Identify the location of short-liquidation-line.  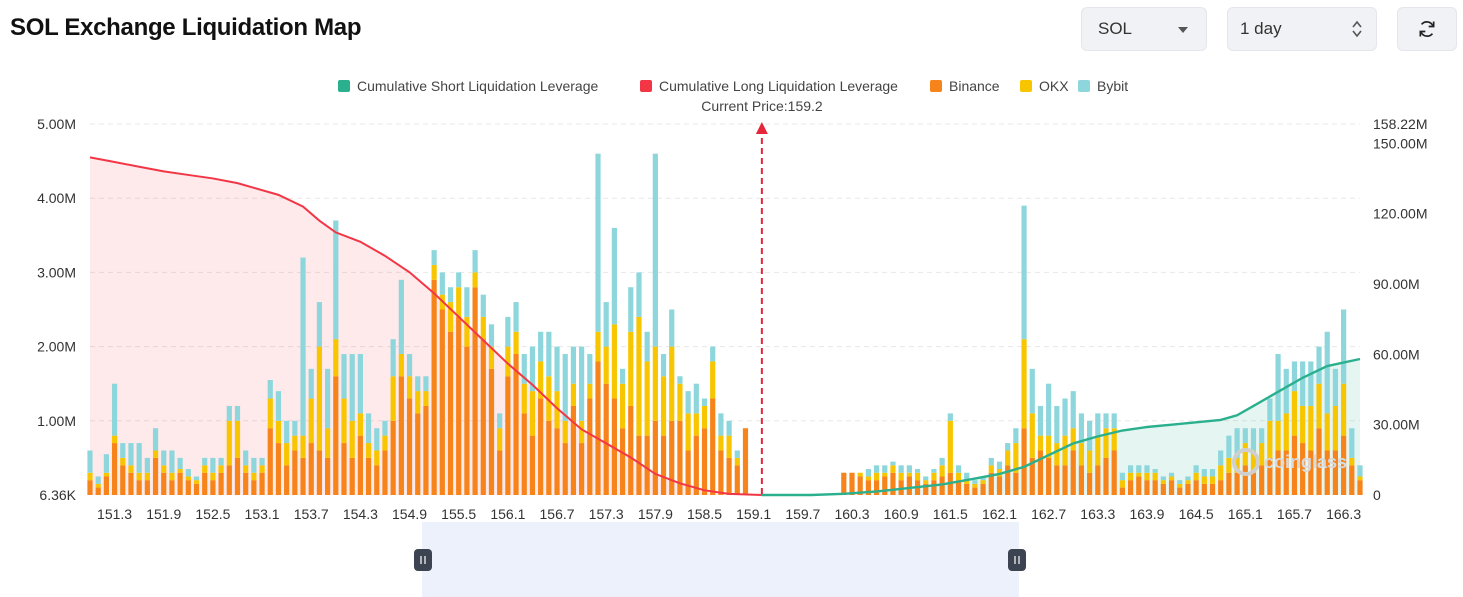
(1061, 427).